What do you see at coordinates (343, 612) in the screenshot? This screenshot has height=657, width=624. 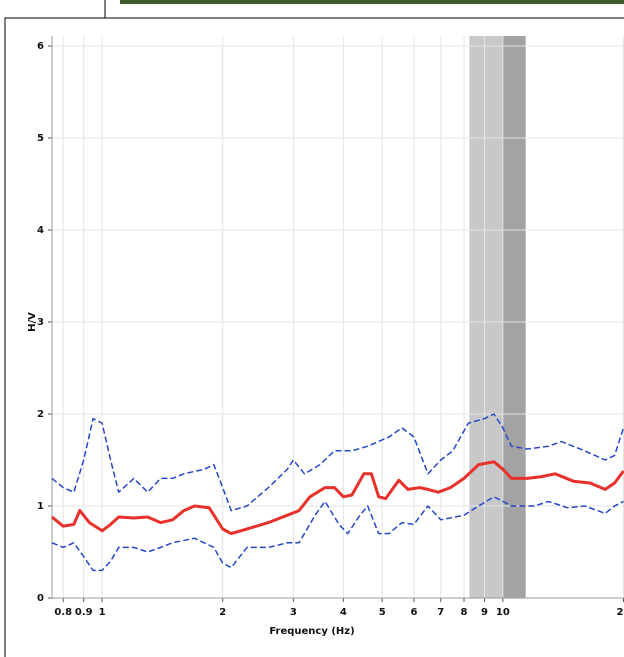 I see `x-tick-label: 4` at bounding box center [343, 612].